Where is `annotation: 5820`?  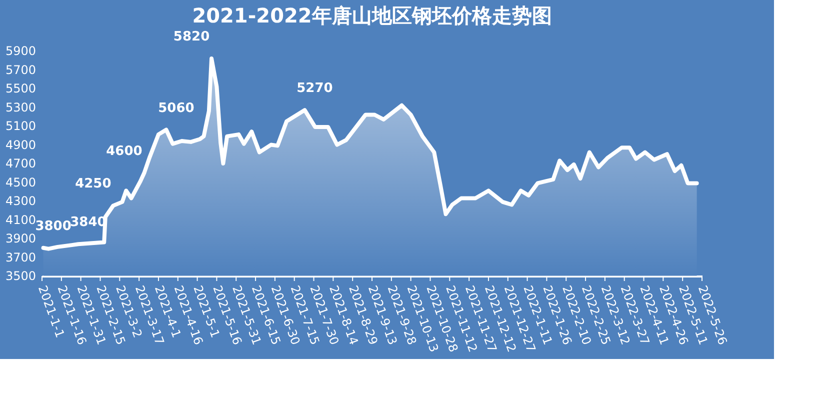
annotation: 5820 is located at coordinates (191, 37).